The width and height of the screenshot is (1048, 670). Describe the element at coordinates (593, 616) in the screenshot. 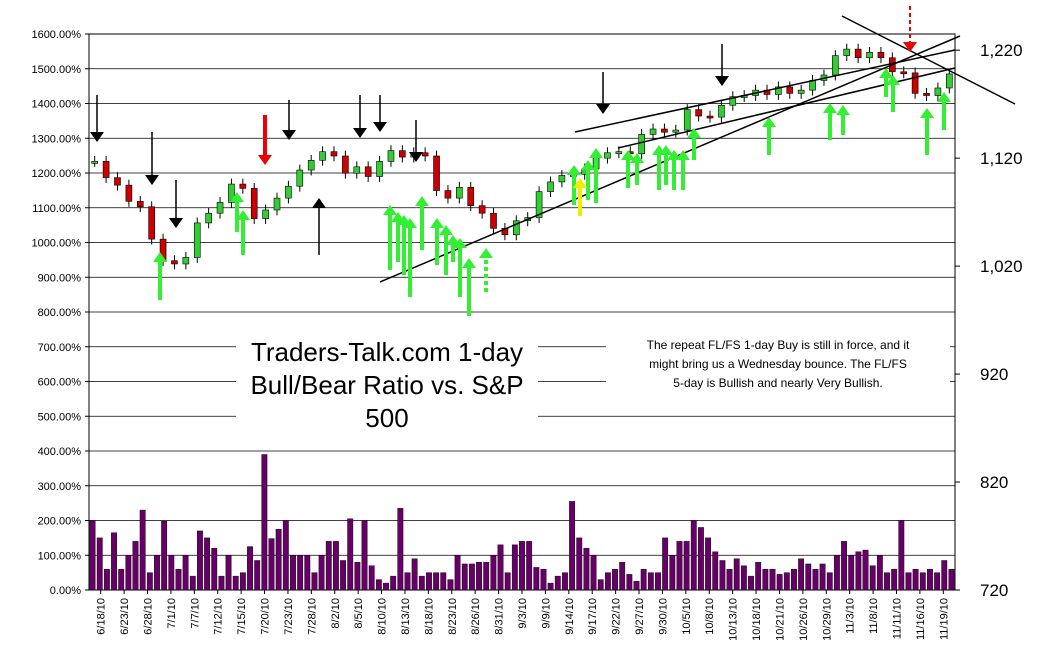

I see `x-tick-label: 9/17/10` at that location.